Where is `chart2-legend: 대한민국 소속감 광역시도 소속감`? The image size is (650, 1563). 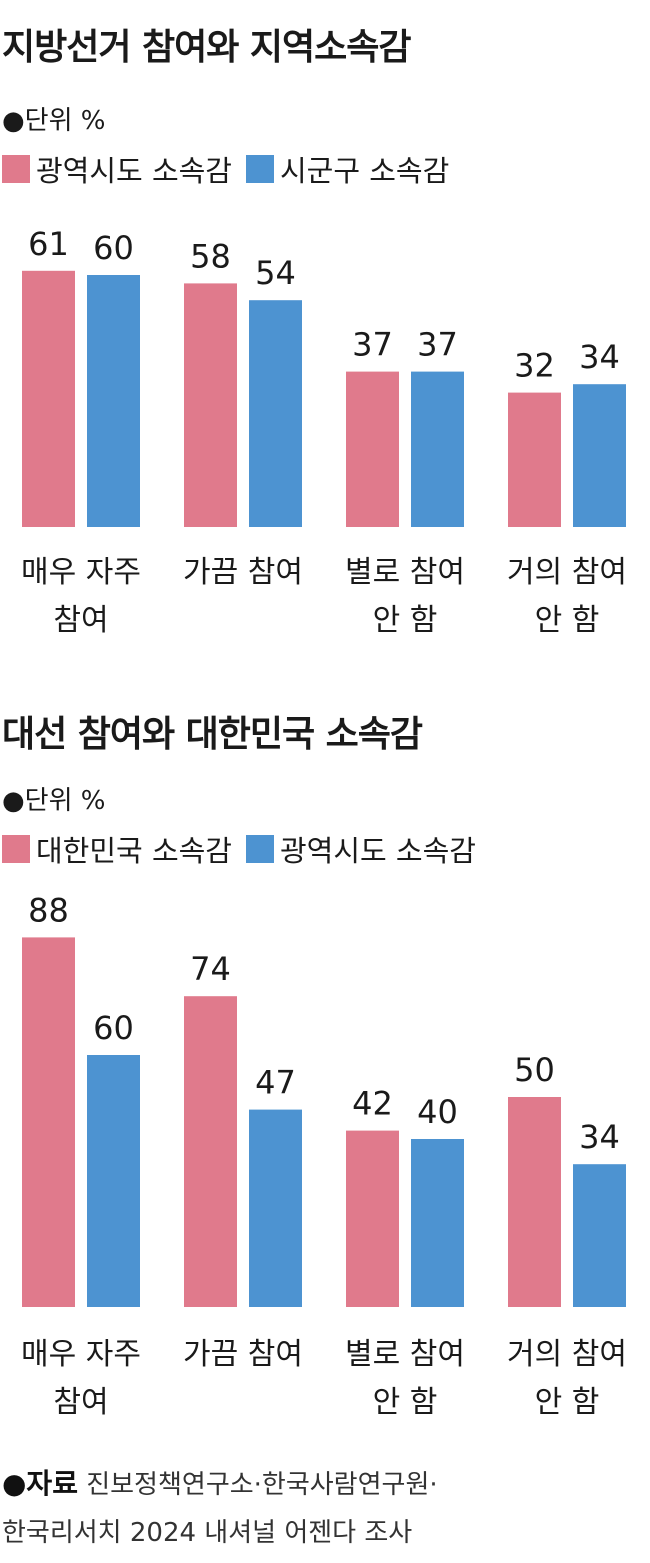
chart2-legend: 대한민국 소속감 광역시도 소속감 is located at coordinates (246, 849).